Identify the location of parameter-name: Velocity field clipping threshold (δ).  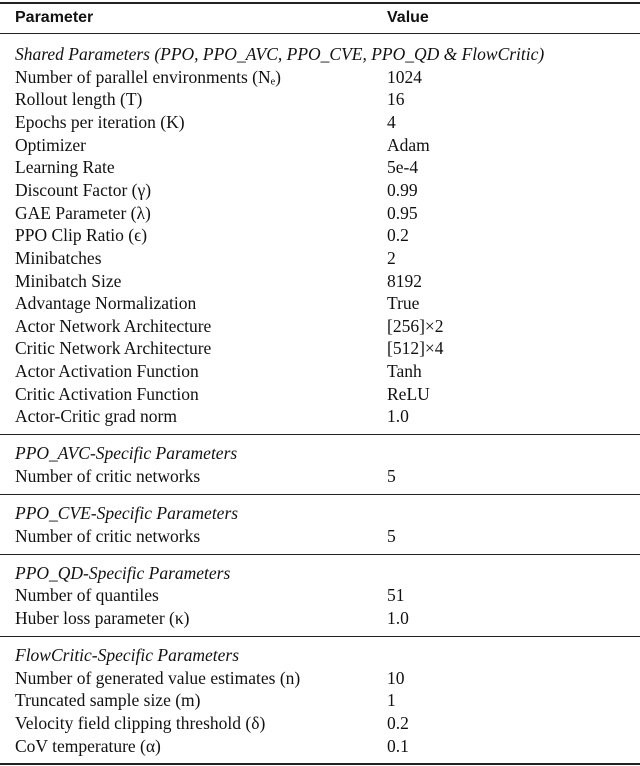
(140, 722).